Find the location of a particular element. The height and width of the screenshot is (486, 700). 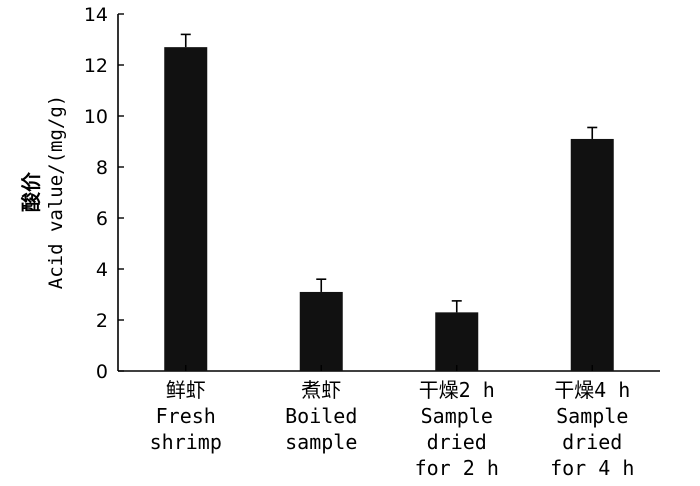

x-category-label: Fresh is located at coordinates (186, 416).